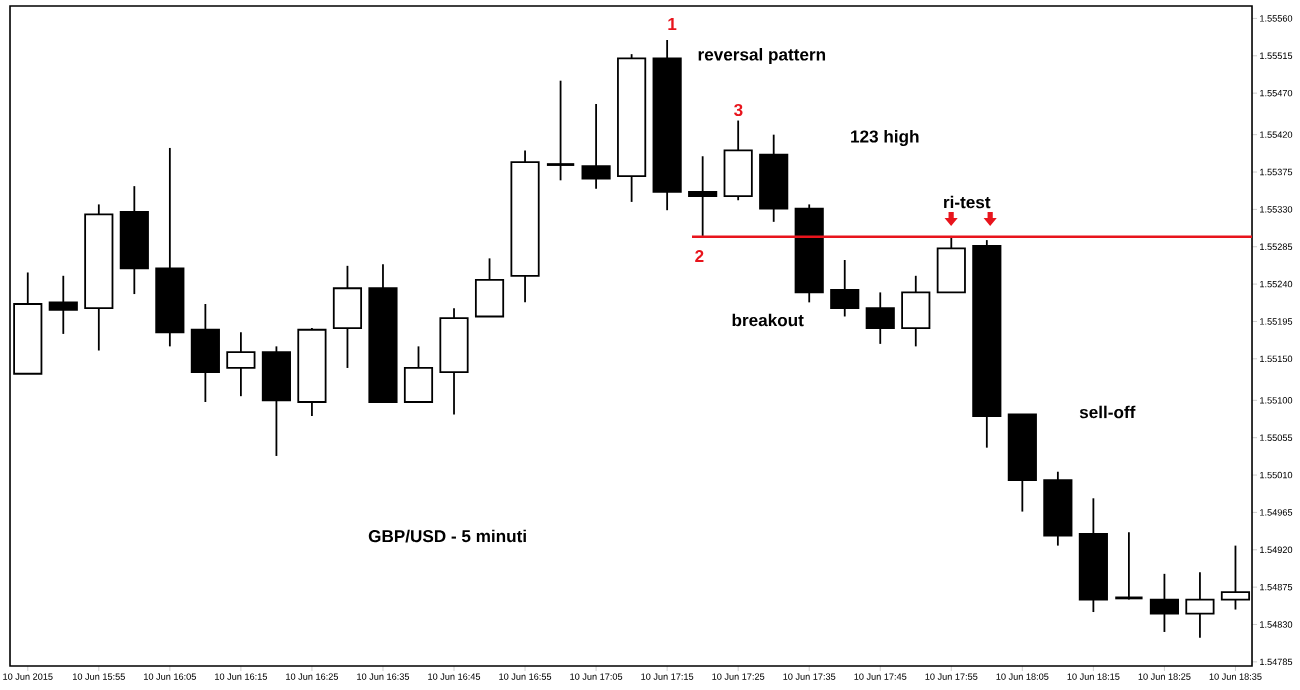  I want to click on annotation: sell-off, so click(1107, 412).